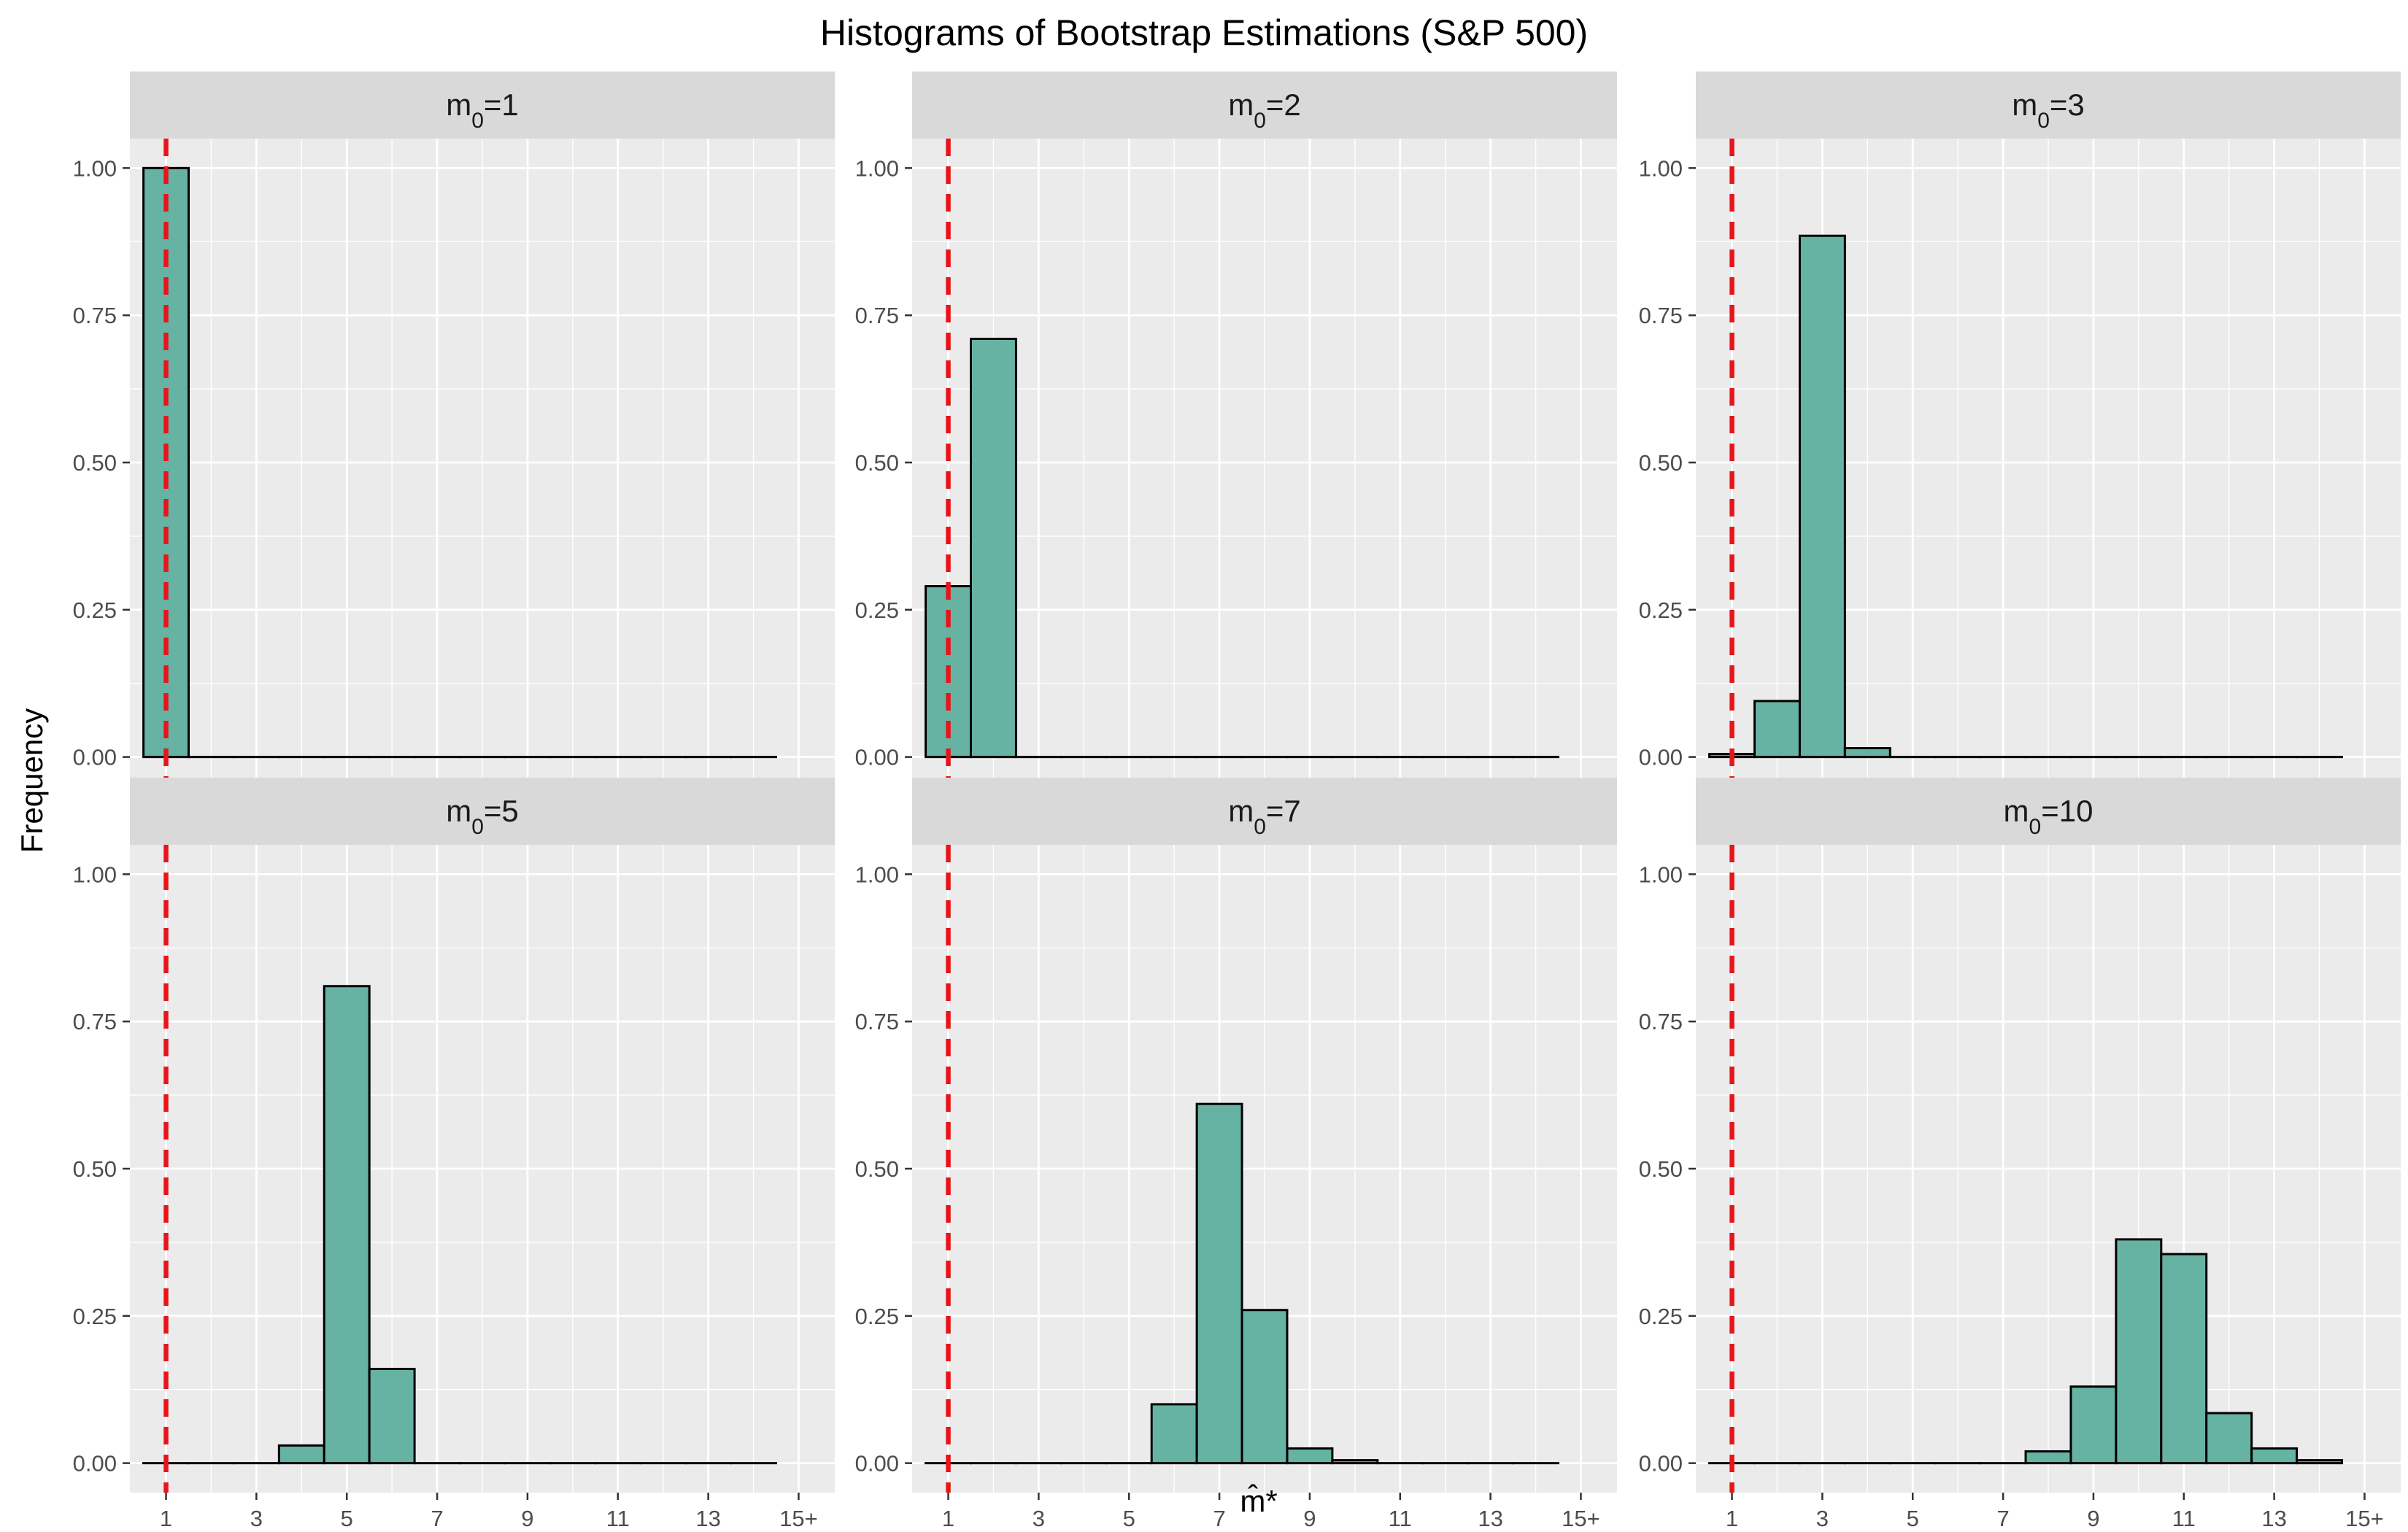 The height and width of the screenshot is (1532, 2408). What do you see at coordinates (482, 110) in the screenshot?
I see `facet-strip-label: m0=1` at bounding box center [482, 110].